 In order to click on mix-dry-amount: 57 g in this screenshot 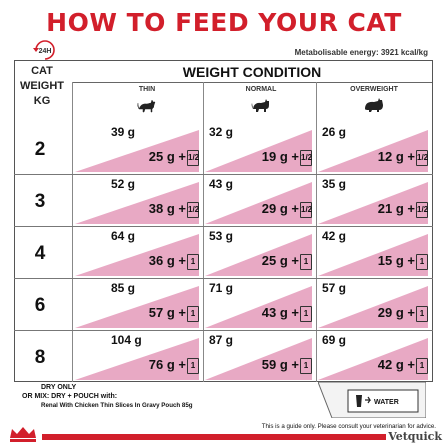, I will do `click(161, 312)`.